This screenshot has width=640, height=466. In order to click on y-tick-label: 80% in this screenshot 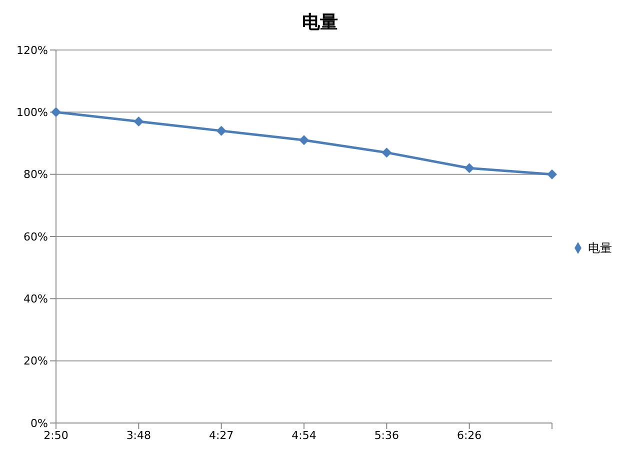, I will do `click(36, 175)`.